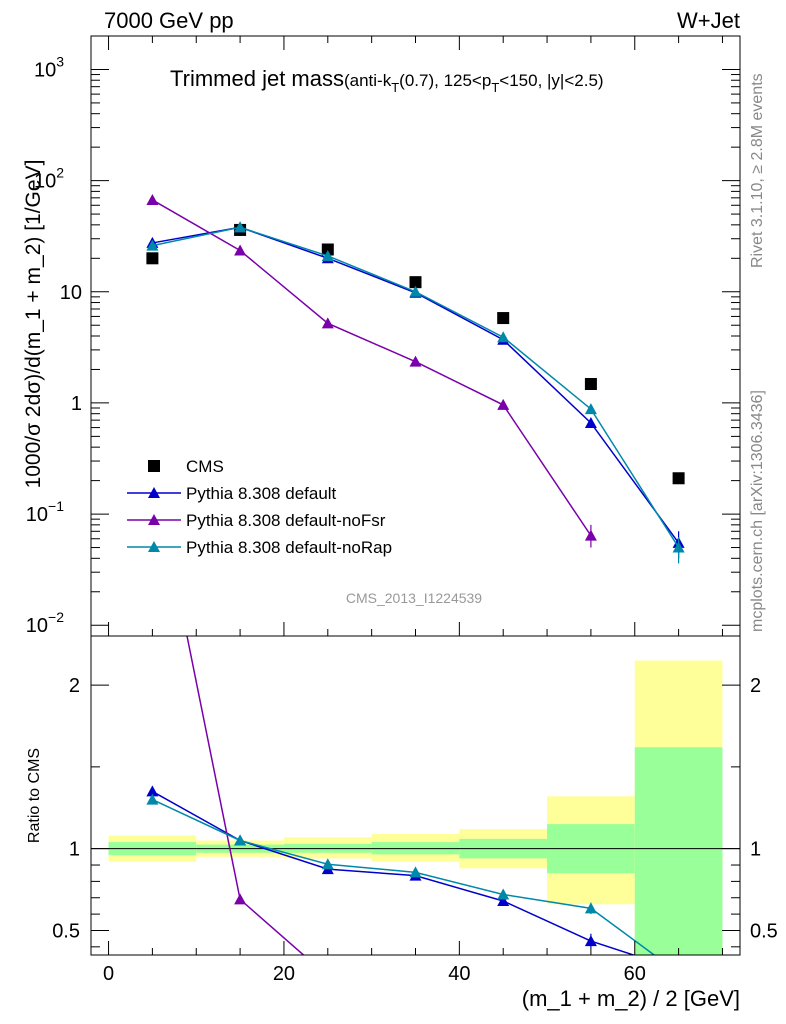 This screenshot has height=1024, width=786. I want to click on ratio-y-tick-label: 1, so click(74, 850).